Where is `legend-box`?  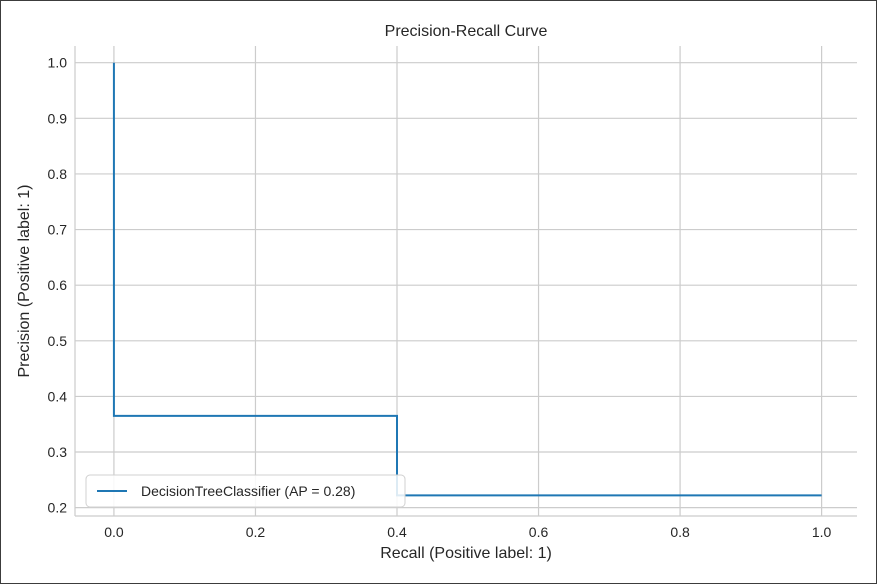 legend-box is located at coordinates (245, 491).